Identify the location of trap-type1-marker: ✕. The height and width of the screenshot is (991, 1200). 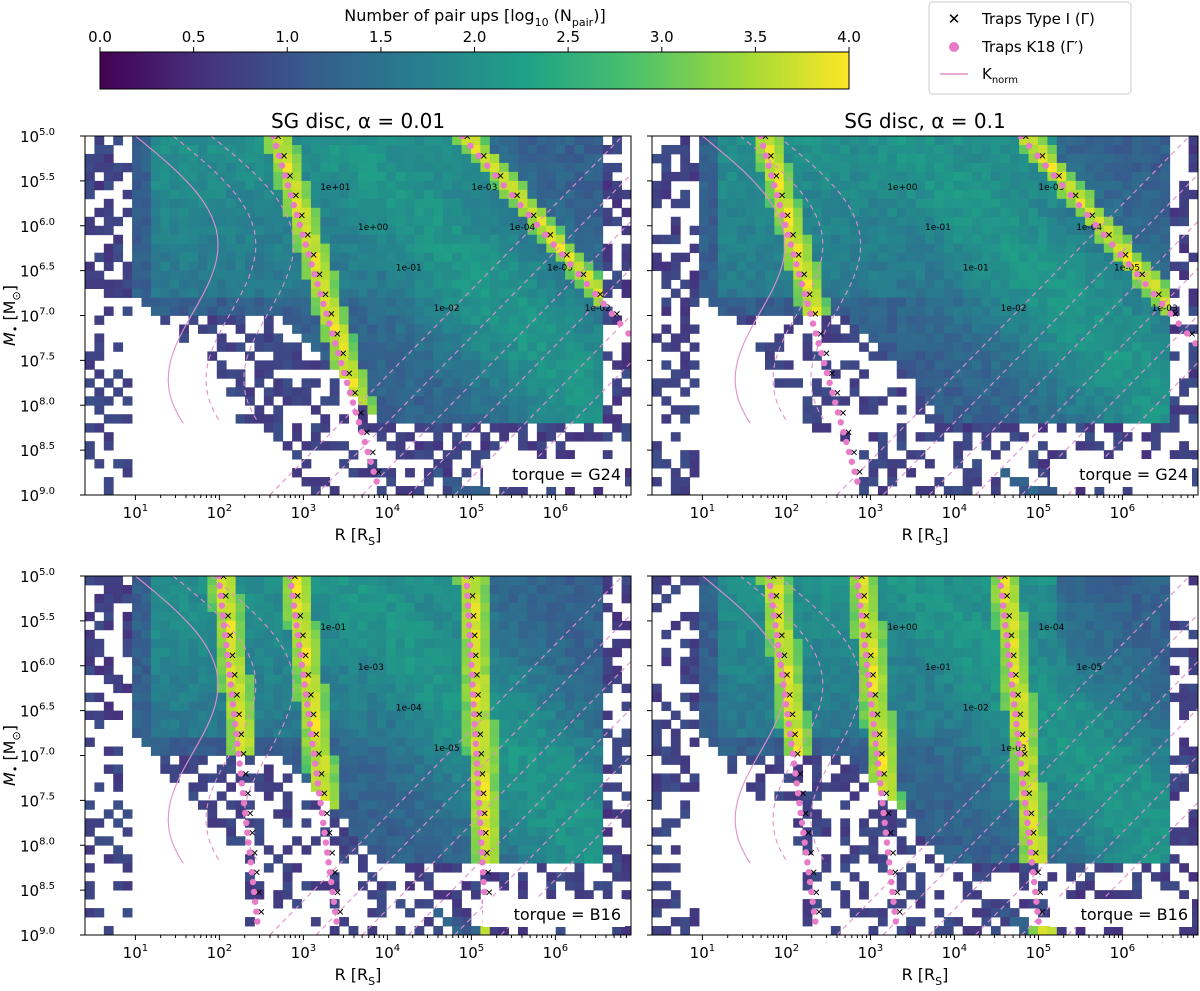
(837, 394).